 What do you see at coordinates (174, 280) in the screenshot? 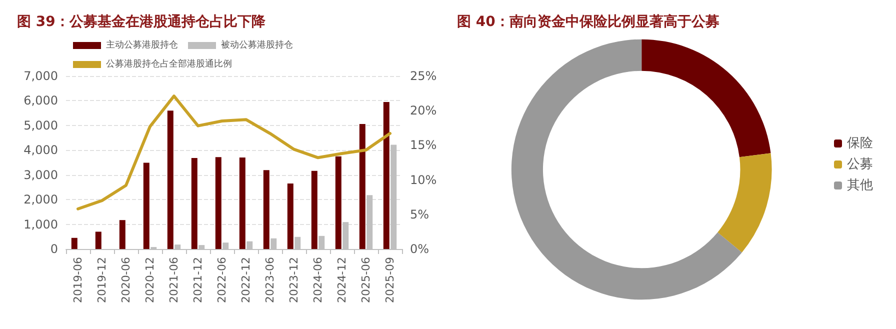
I see `x-tick-label: 2021-06` at bounding box center [174, 280].